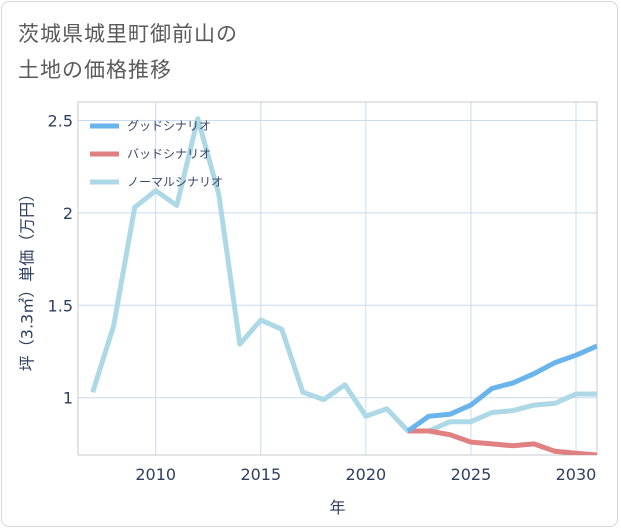 The image size is (621, 530). What do you see at coordinates (68, 213) in the screenshot?
I see `y-tick-label: 2` at bounding box center [68, 213].